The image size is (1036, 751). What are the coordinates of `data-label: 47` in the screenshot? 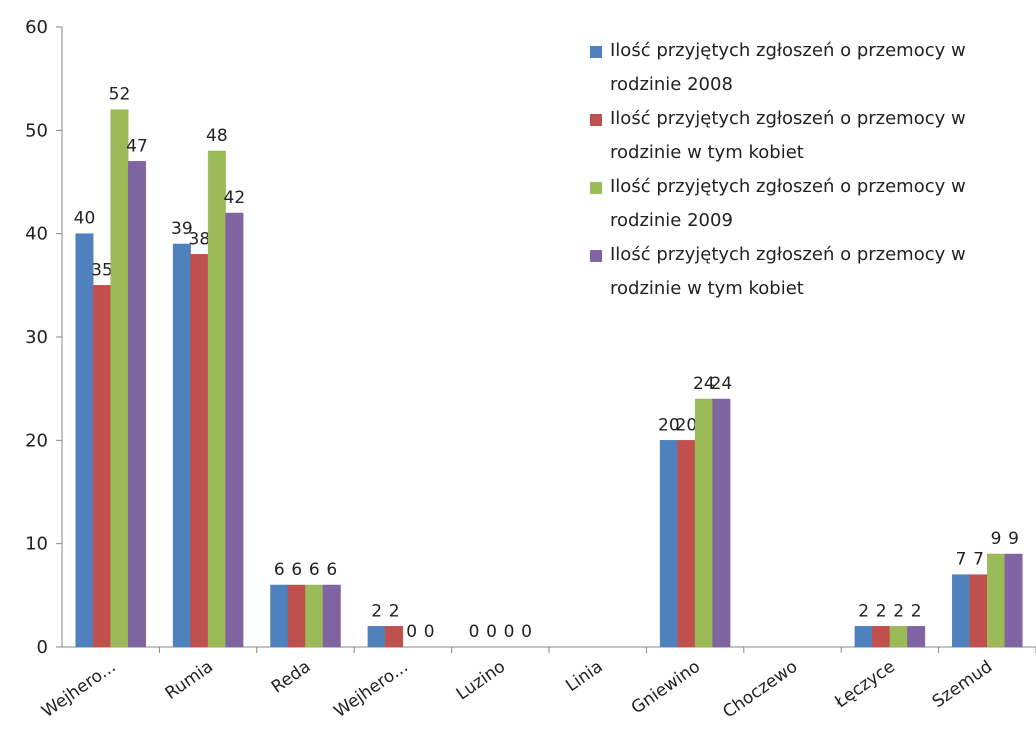 It's located at (137, 146).